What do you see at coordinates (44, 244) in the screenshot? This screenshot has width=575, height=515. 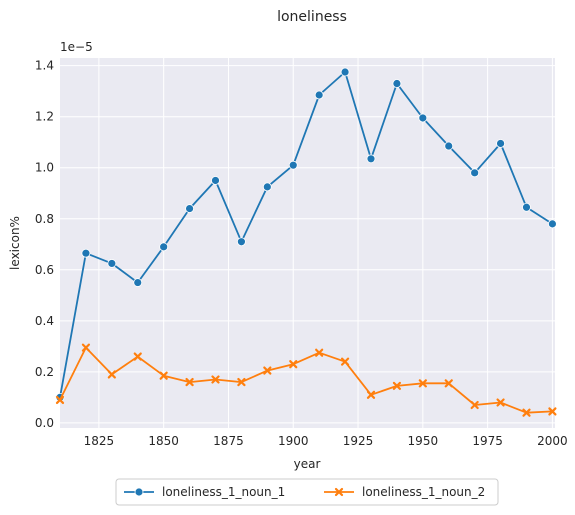 I see `y-axis: 0.0 0.2 0.4 0.6 0.8 1.0 1.2 1.4` at bounding box center [44, 244].